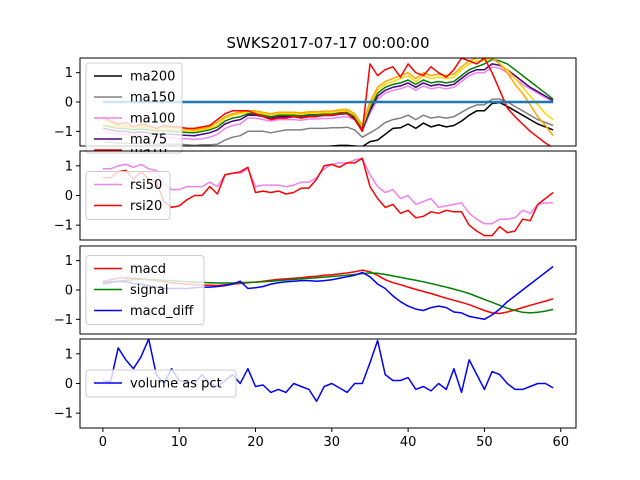 The width and height of the screenshot is (640, 480). What do you see at coordinates (560, 442) in the screenshot?
I see `x-tick-label: 60` at bounding box center [560, 442].